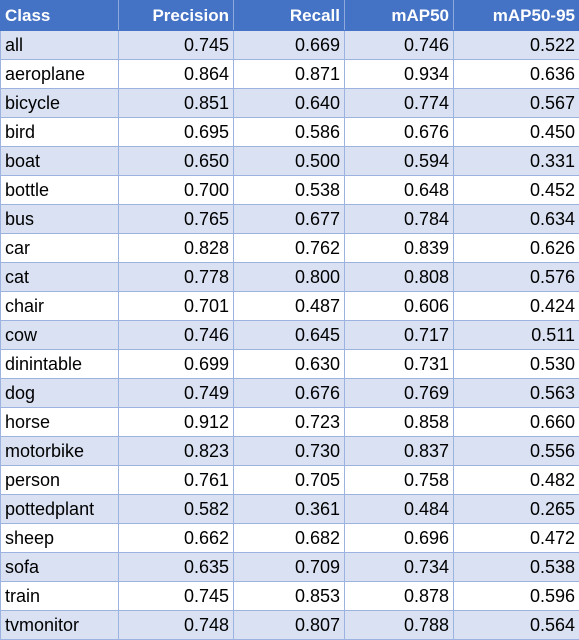 This screenshot has width=579, height=640. I want to click on class-cell: dog, so click(60, 393).